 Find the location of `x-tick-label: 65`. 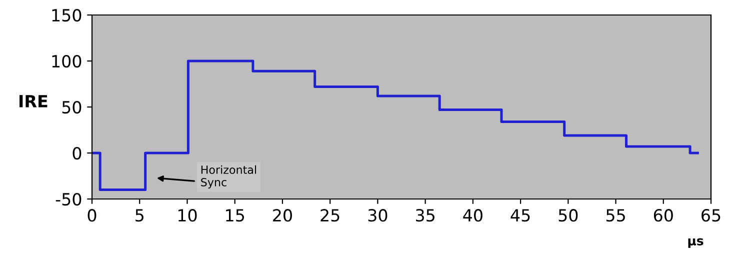

x-tick-label: 65 is located at coordinates (711, 215).